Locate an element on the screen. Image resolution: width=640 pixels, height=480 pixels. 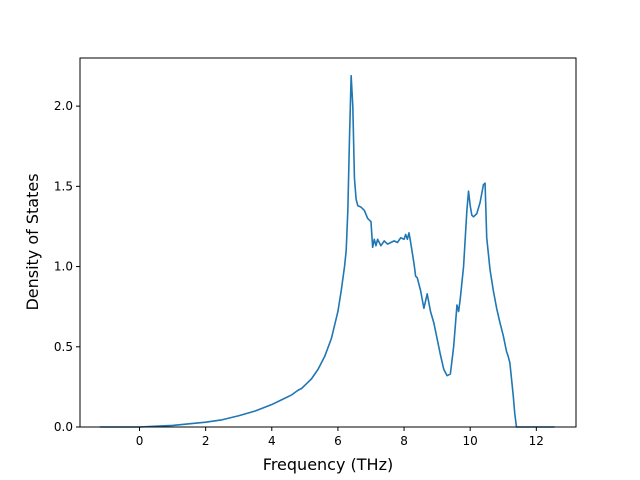
y-tick-label: 1.5 is located at coordinates (63, 186).